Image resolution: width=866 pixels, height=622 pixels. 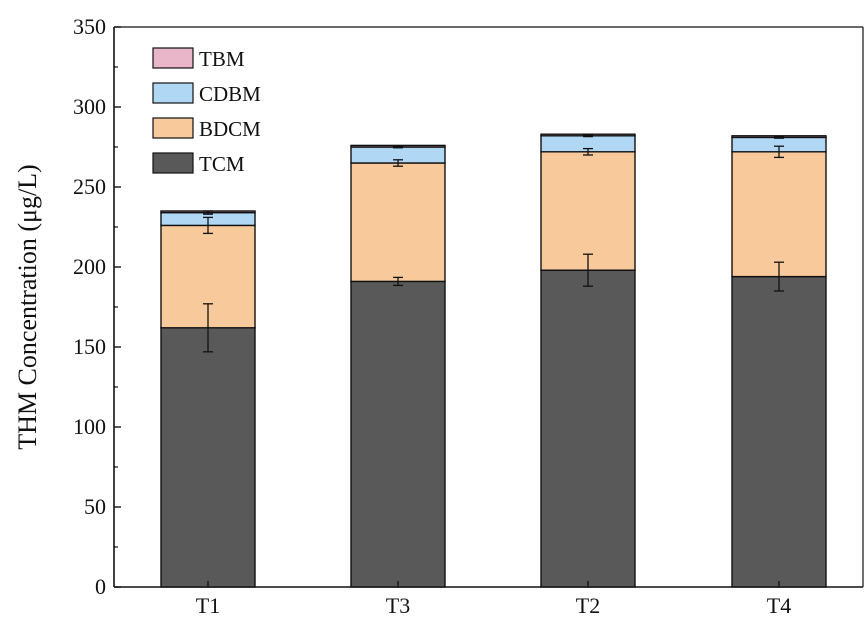 What do you see at coordinates (95, 506) in the screenshot?
I see `y-tick-label: 50` at bounding box center [95, 506].